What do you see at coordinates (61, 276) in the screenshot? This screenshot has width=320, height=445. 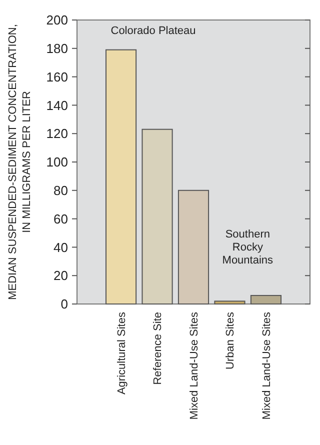 I see `y-tick-label: 20` at bounding box center [61, 276].